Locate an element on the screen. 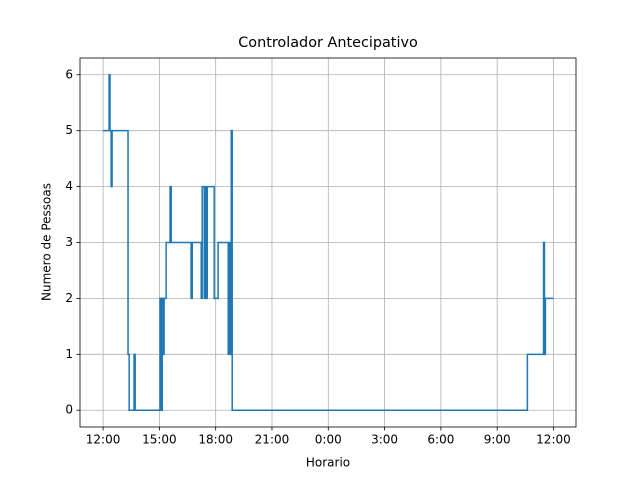 This screenshot has height=480, width=640. x-tick-label: 15:00 is located at coordinates (159, 440).